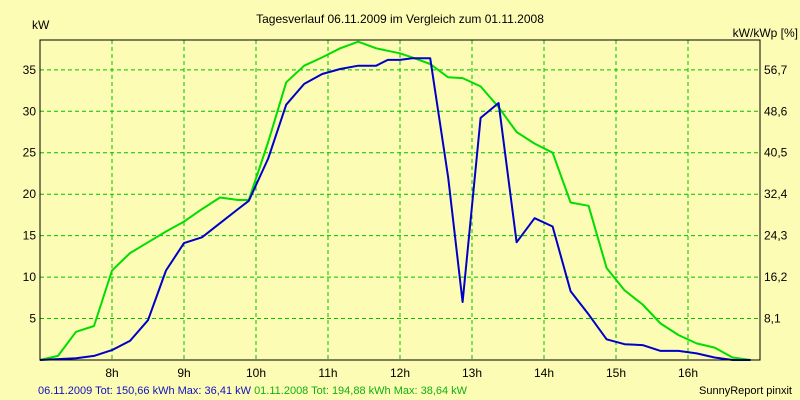 This screenshot has width=800, height=400. What do you see at coordinates (30, 194) in the screenshot?
I see `y-tick-label: 20` at bounding box center [30, 194].